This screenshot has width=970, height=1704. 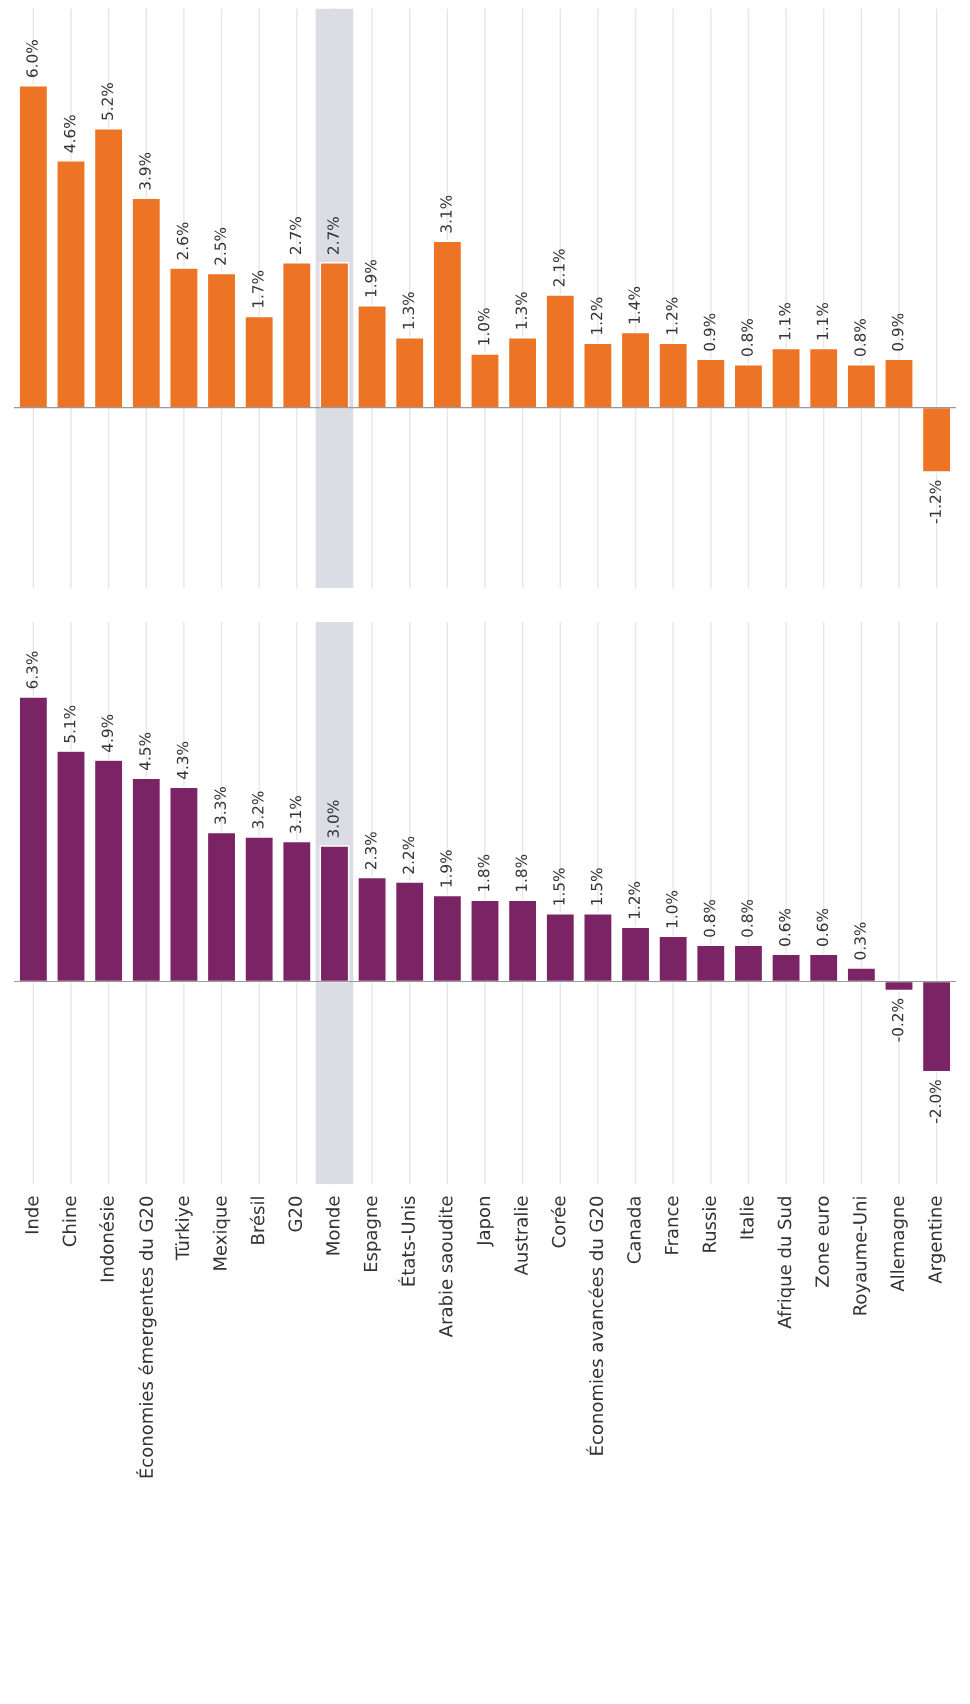 What do you see at coordinates (784, 321) in the screenshot?
I see `data-label: 1.1%` at bounding box center [784, 321].